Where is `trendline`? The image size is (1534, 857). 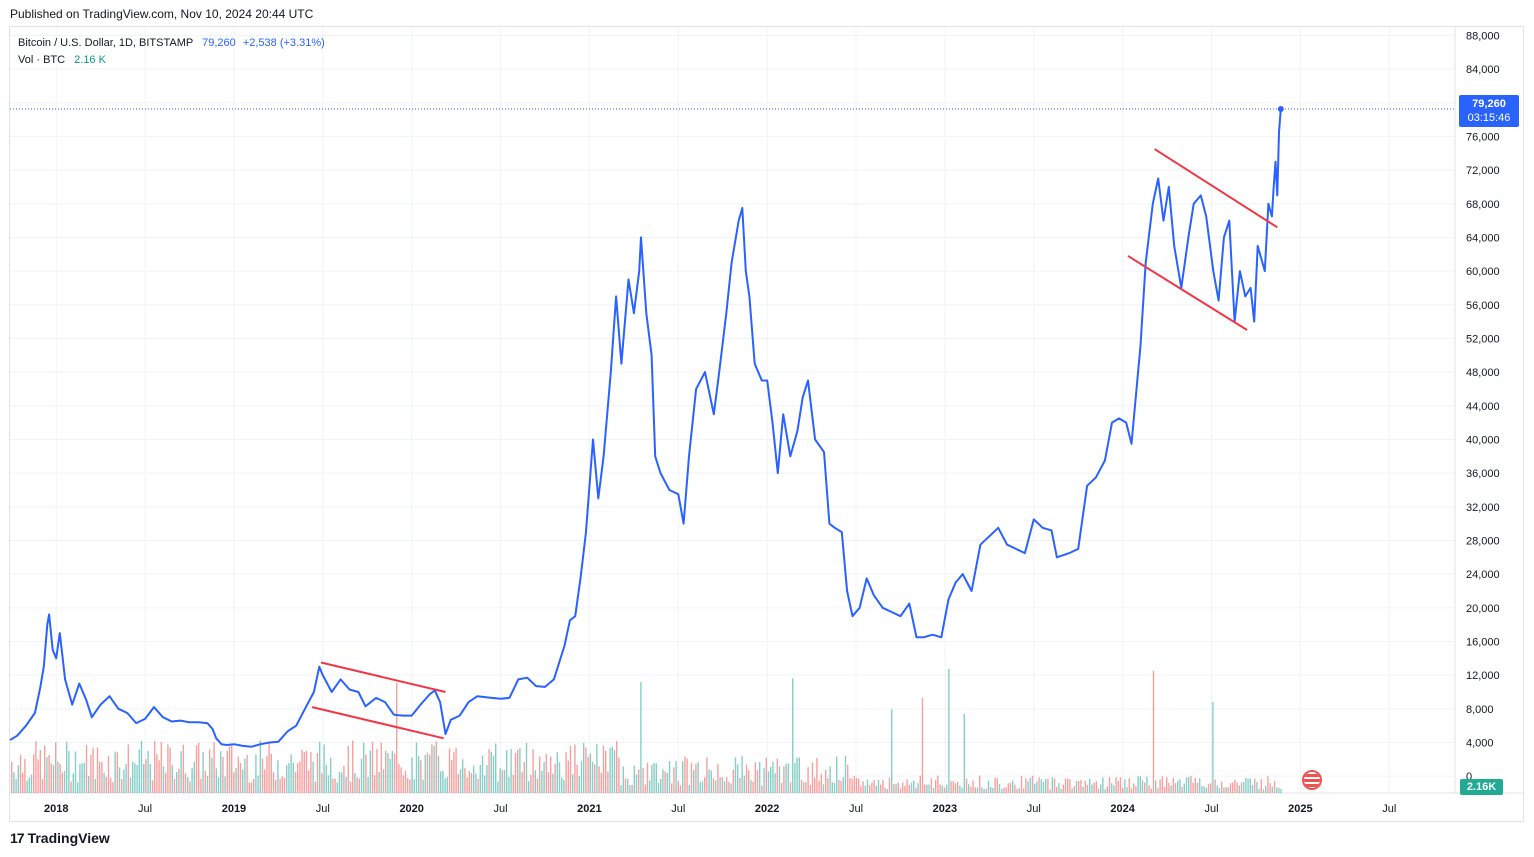
trendline is located at coordinates (377, 723).